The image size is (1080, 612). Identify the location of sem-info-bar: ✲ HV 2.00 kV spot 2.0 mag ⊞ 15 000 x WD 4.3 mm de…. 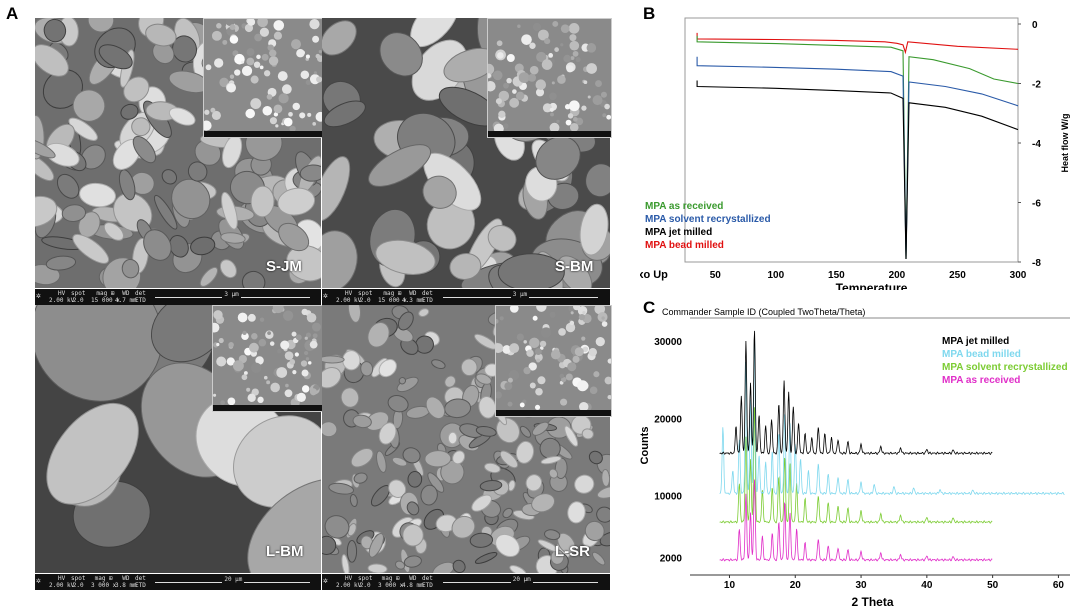
(466, 297).